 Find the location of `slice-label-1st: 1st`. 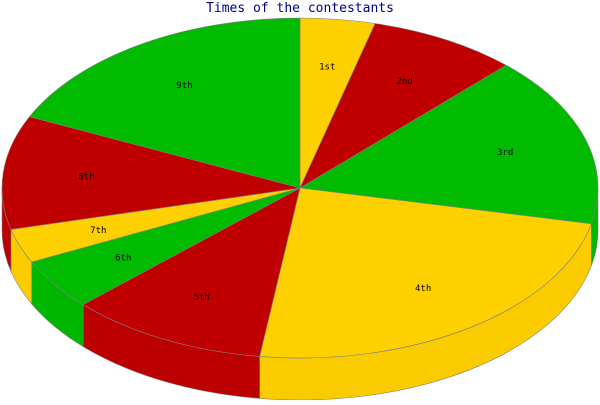

slice-label-1st: 1st is located at coordinates (327, 68).